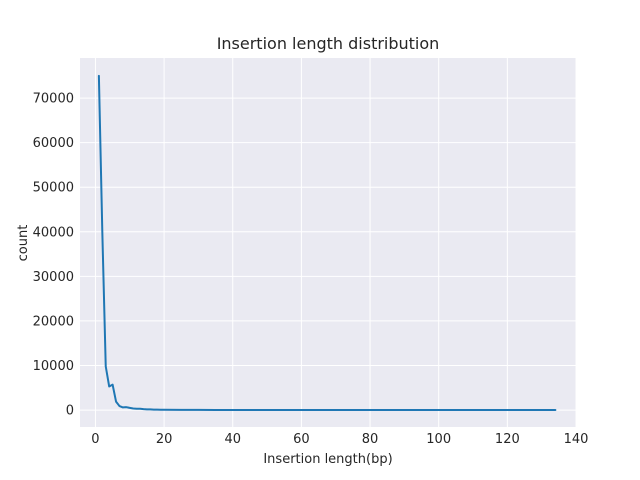  Describe the element at coordinates (164, 439) in the screenshot. I see `x-tick-label: 20` at that location.